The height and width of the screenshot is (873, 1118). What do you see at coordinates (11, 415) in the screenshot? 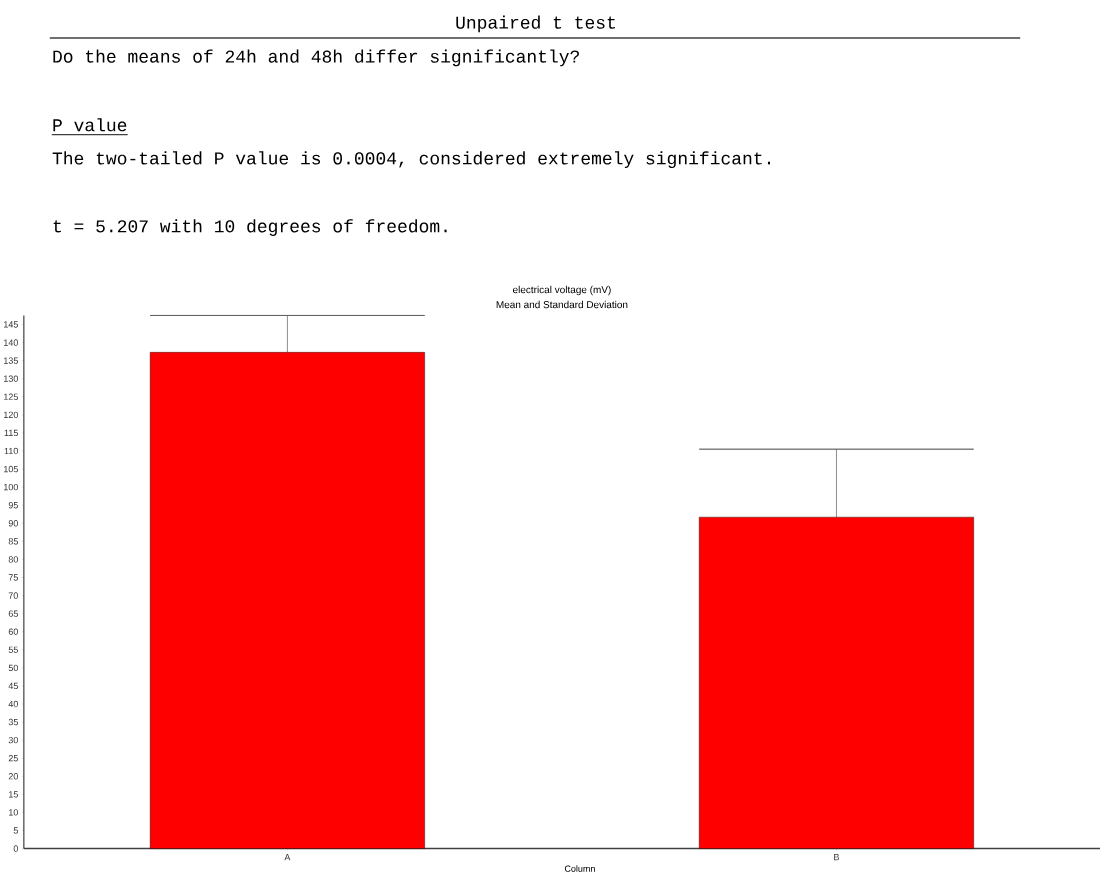
I see `y-tick-label: 120` at bounding box center [11, 415].